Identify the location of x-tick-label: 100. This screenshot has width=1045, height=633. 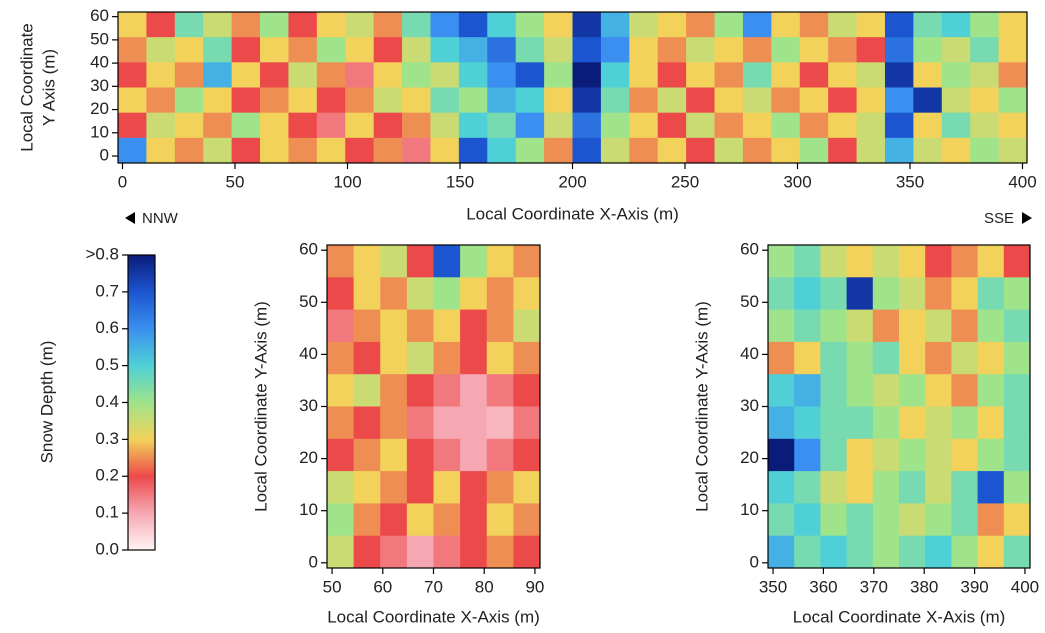
(347, 181).